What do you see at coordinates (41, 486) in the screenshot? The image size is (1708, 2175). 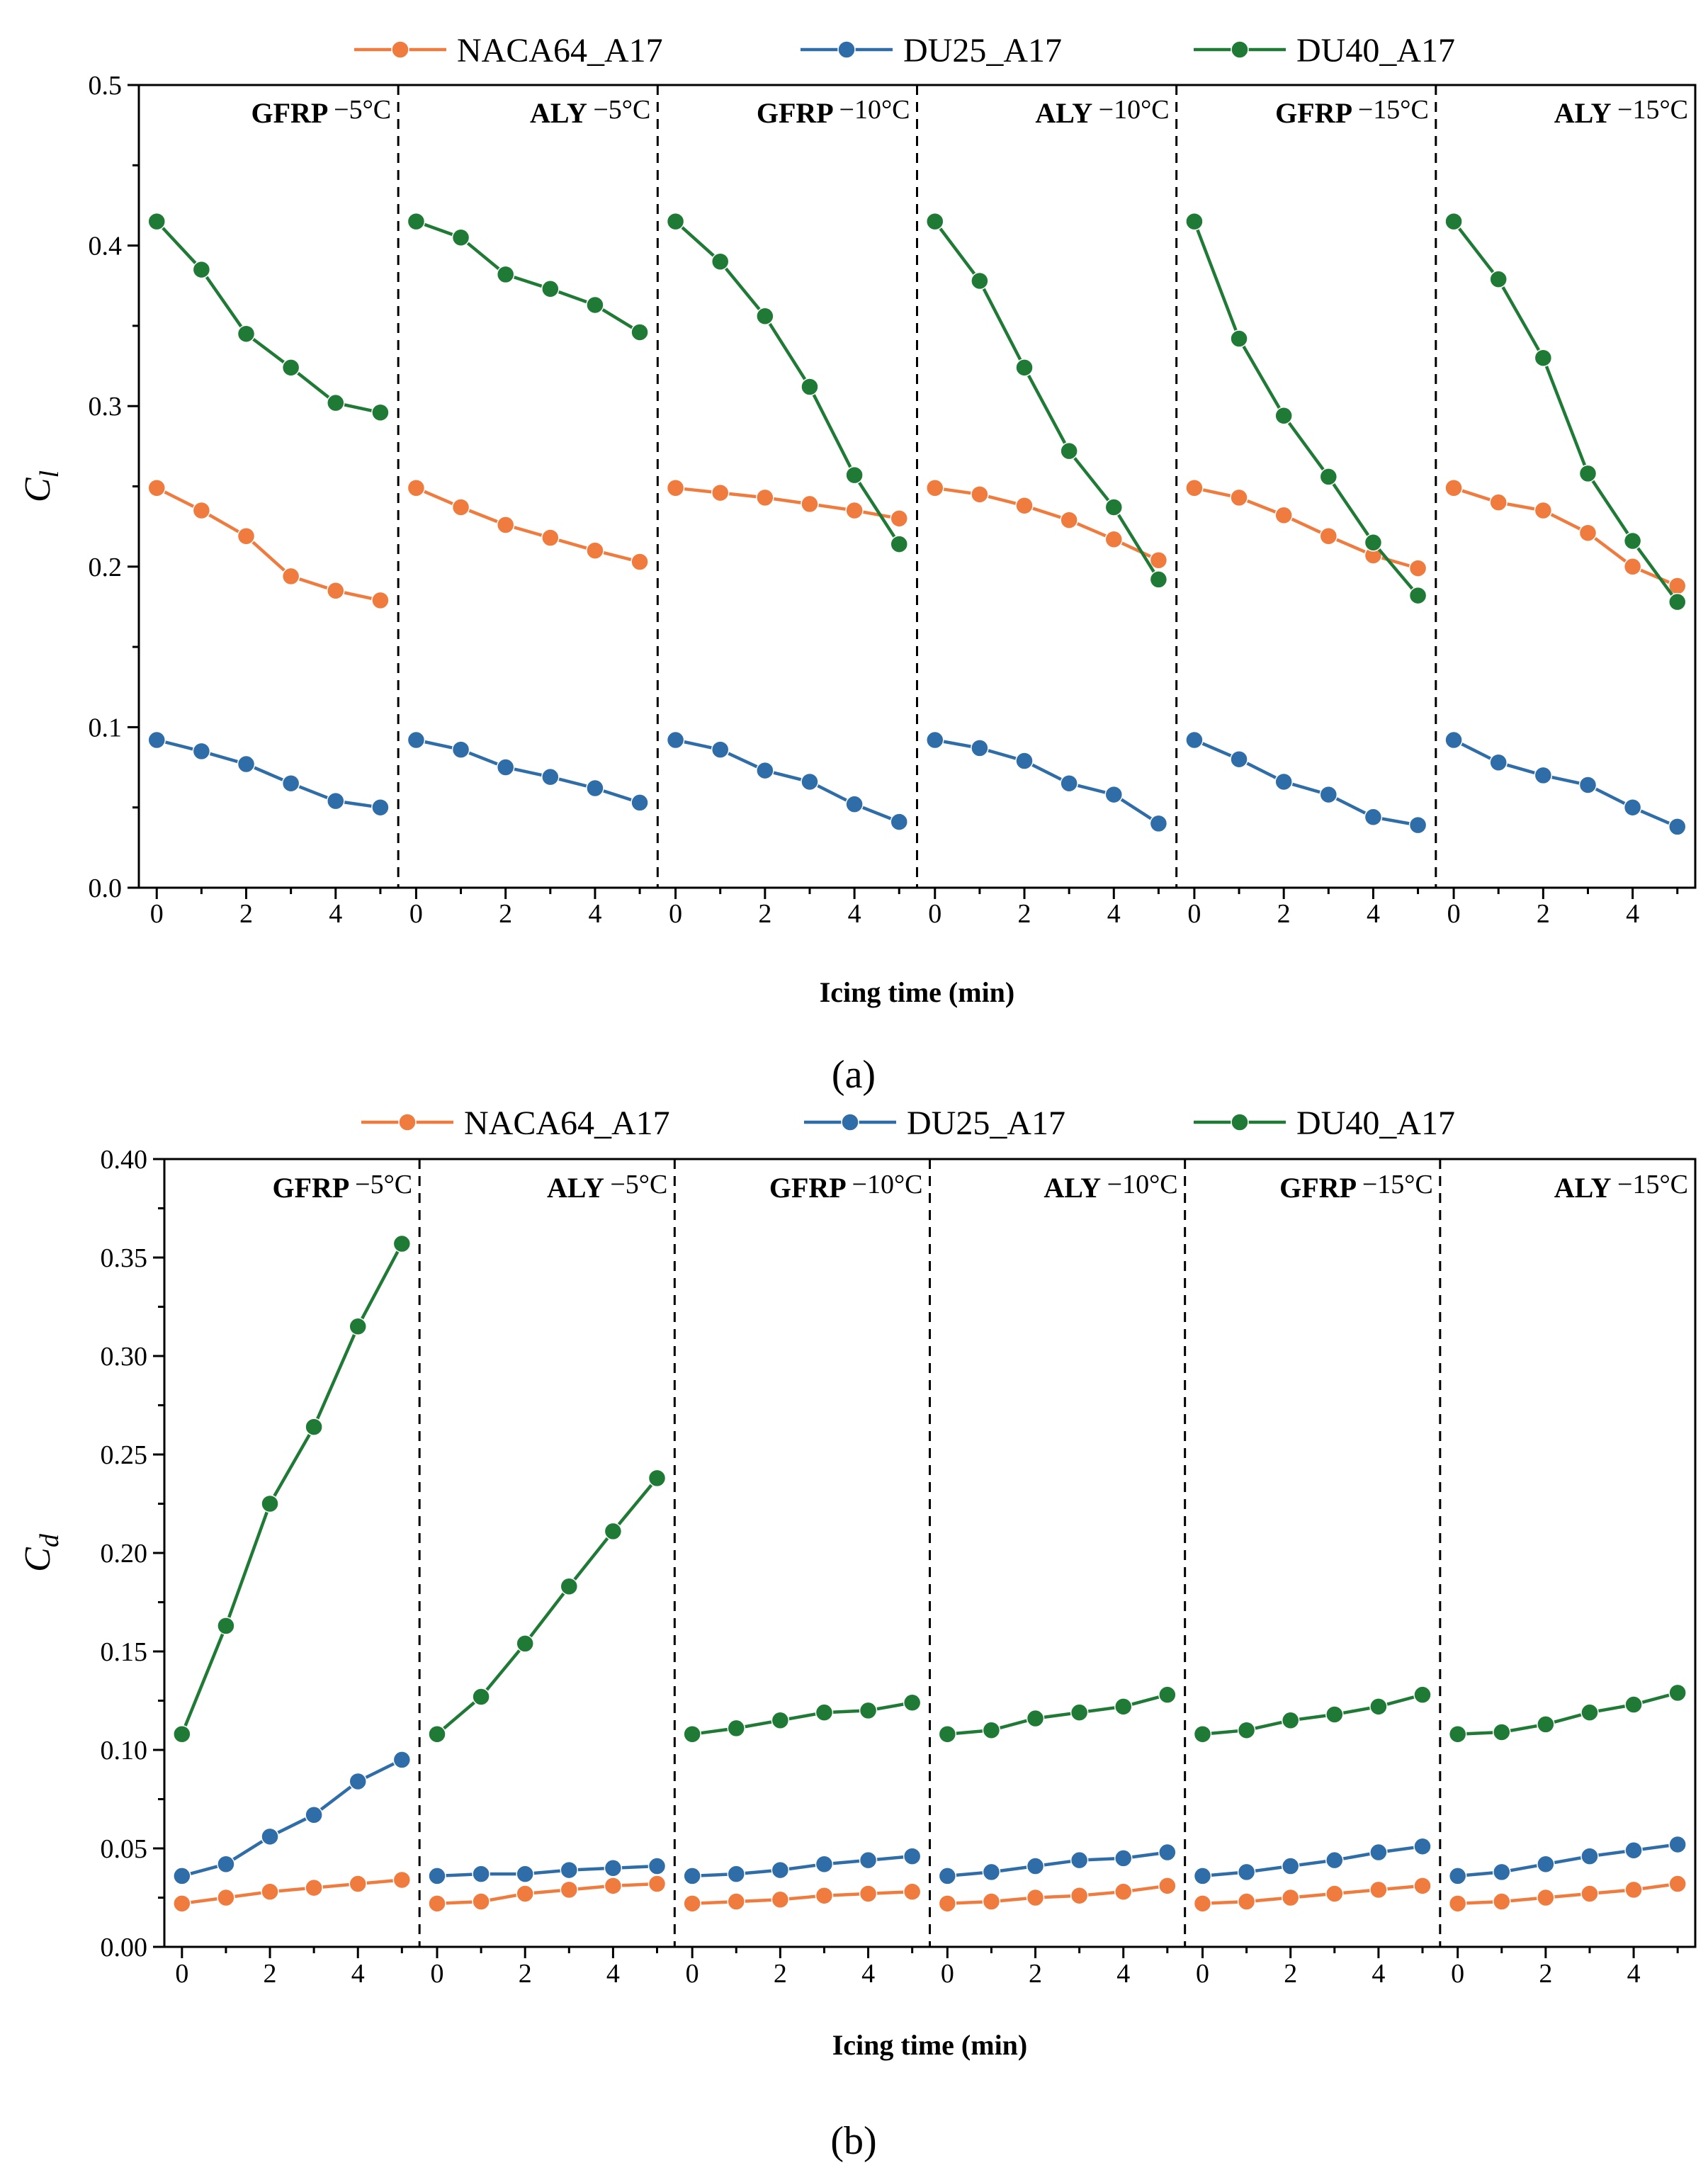 I see `y-axis-title: Cl` at bounding box center [41, 486].